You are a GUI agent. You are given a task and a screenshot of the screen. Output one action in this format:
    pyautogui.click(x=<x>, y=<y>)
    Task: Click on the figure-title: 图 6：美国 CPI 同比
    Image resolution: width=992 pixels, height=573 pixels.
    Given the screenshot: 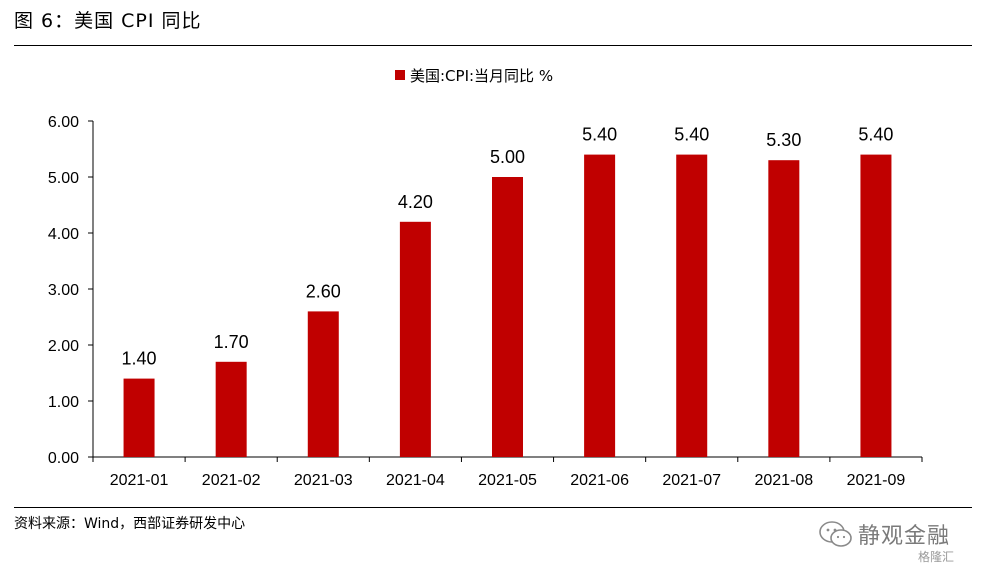 What is the action you would take?
    pyautogui.click(x=108, y=21)
    